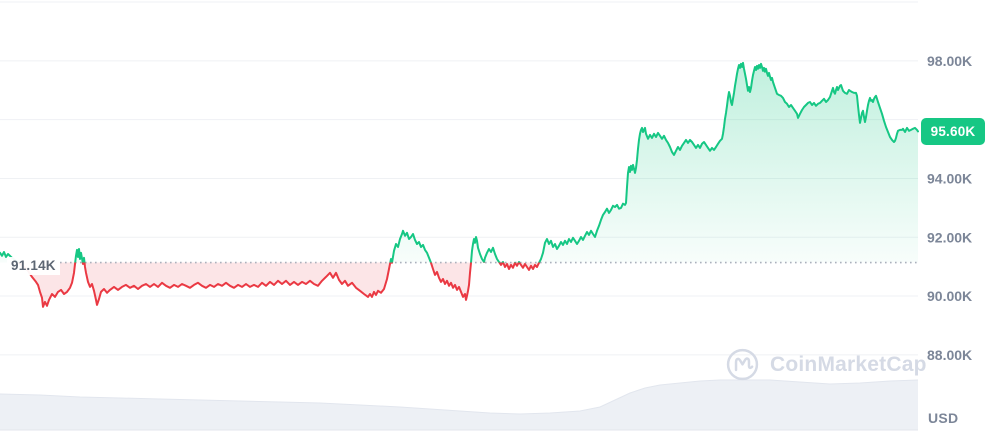  What do you see at coordinates (943, 418) in the screenshot?
I see `currency-unit-label: USD` at bounding box center [943, 418].